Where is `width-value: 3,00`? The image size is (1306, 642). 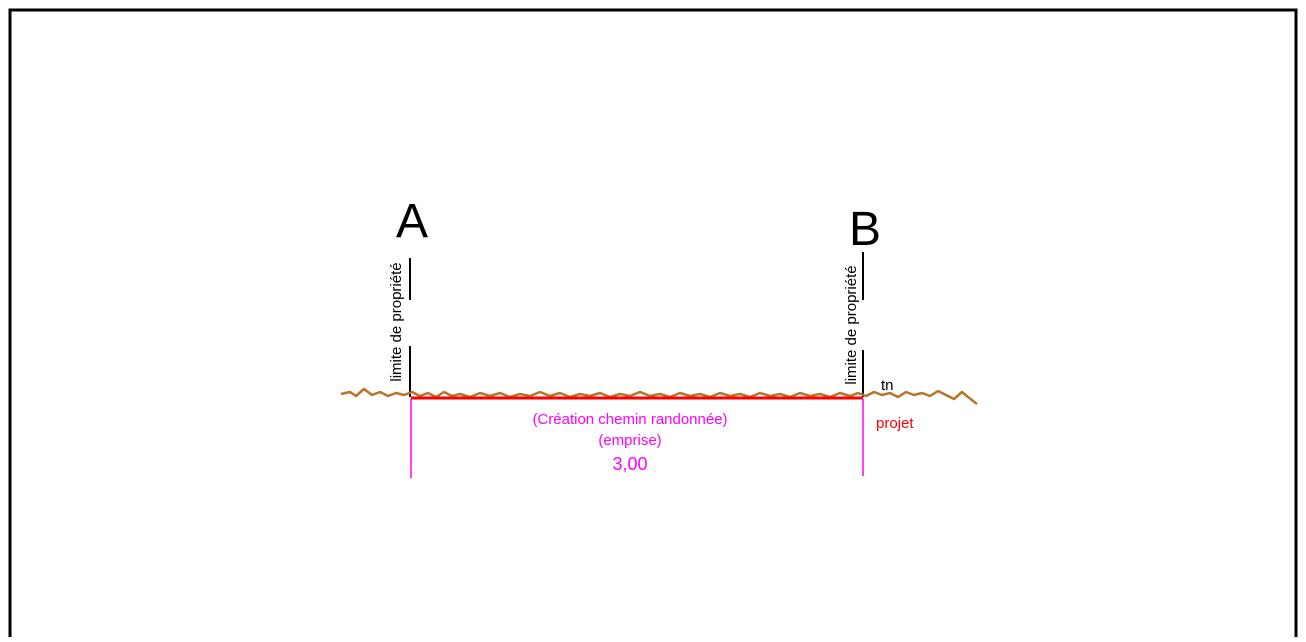
width-value: 3,00 is located at coordinates (629, 464).